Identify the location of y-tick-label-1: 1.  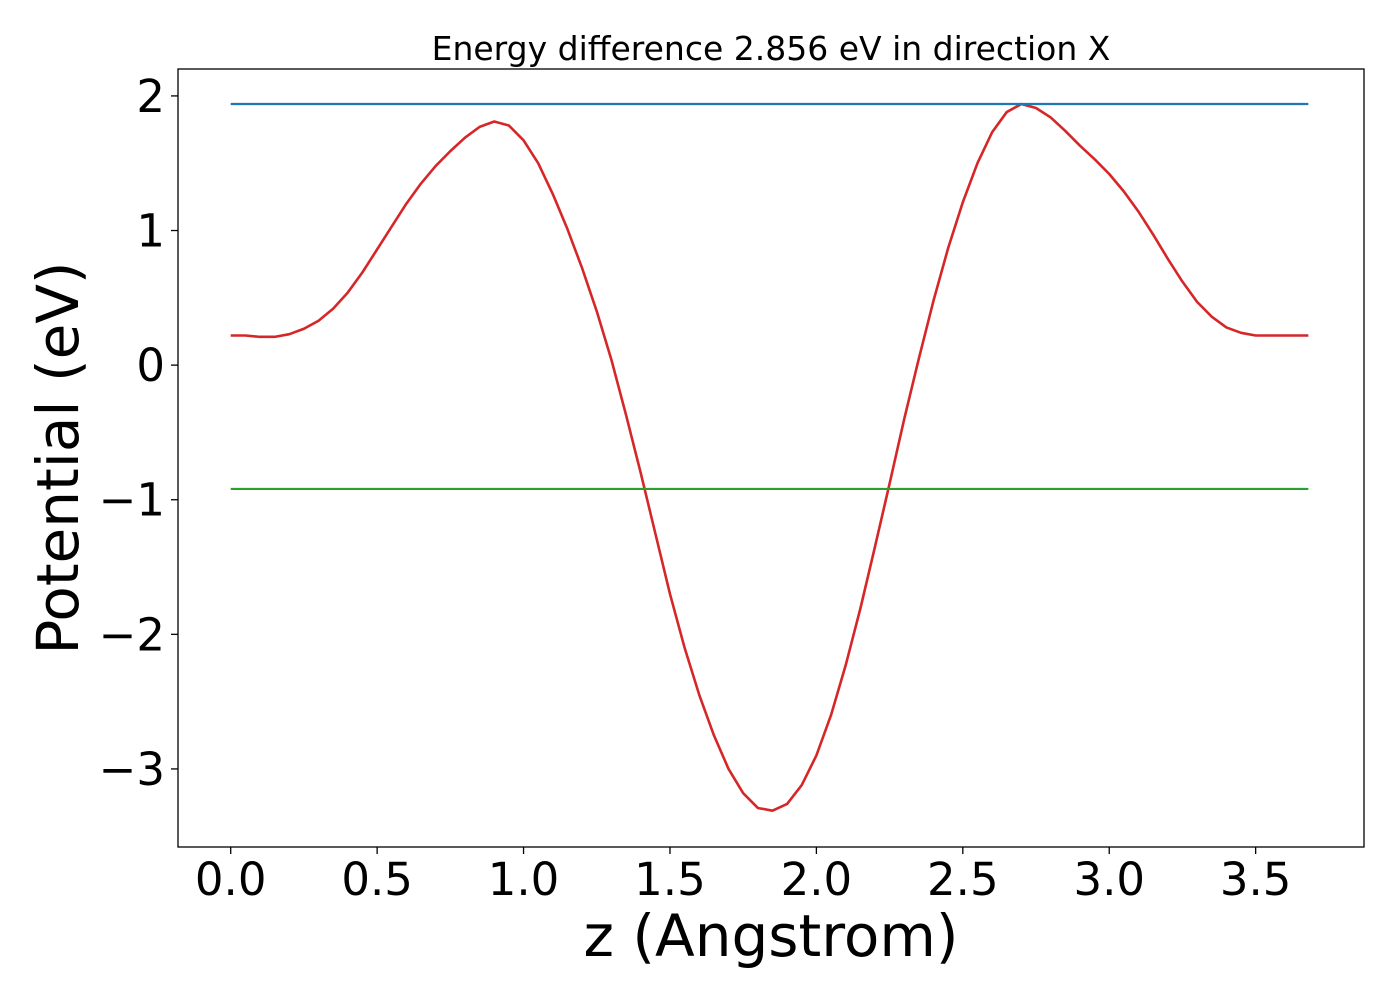
(150, 231).